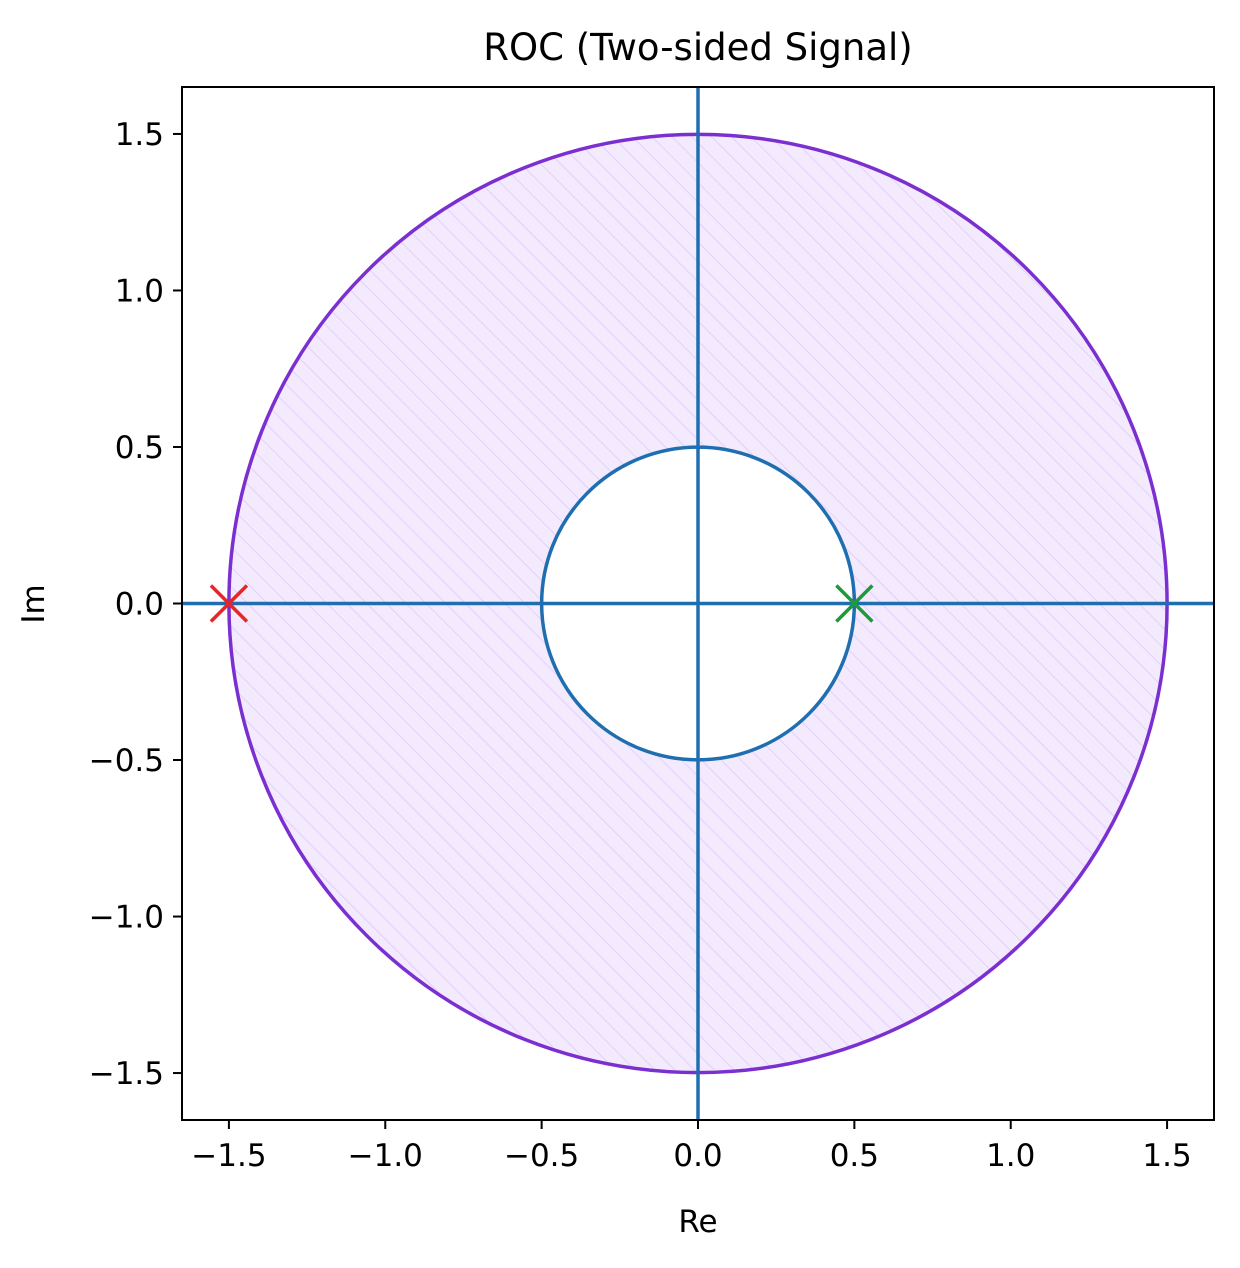 This screenshot has height=1268, width=1240. What do you see at coordinates (126, 1074) in the screenshot?
I see `y-tick-label: −1.5` at bounding box center [126, 1074].